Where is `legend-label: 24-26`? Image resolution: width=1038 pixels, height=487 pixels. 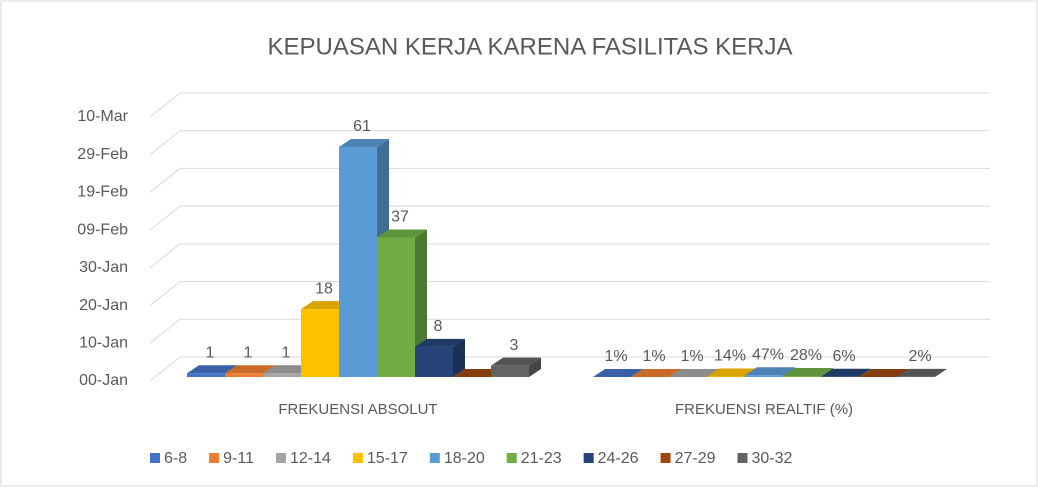
legend-label: 24-26 is located at coordinates (618, 458).